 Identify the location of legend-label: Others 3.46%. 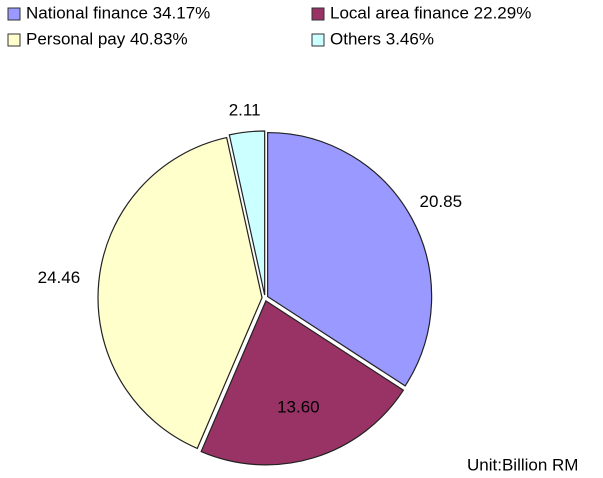
(382, 38).